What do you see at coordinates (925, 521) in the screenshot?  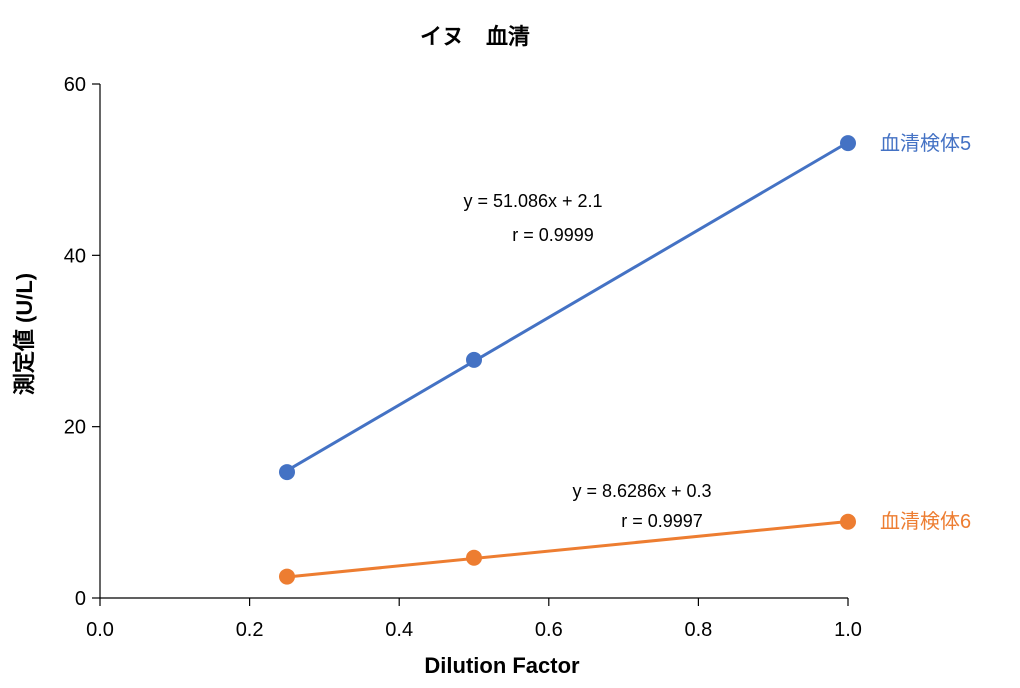 I see `series-2-label: 血清検体6` at bounding box center [925, 521].